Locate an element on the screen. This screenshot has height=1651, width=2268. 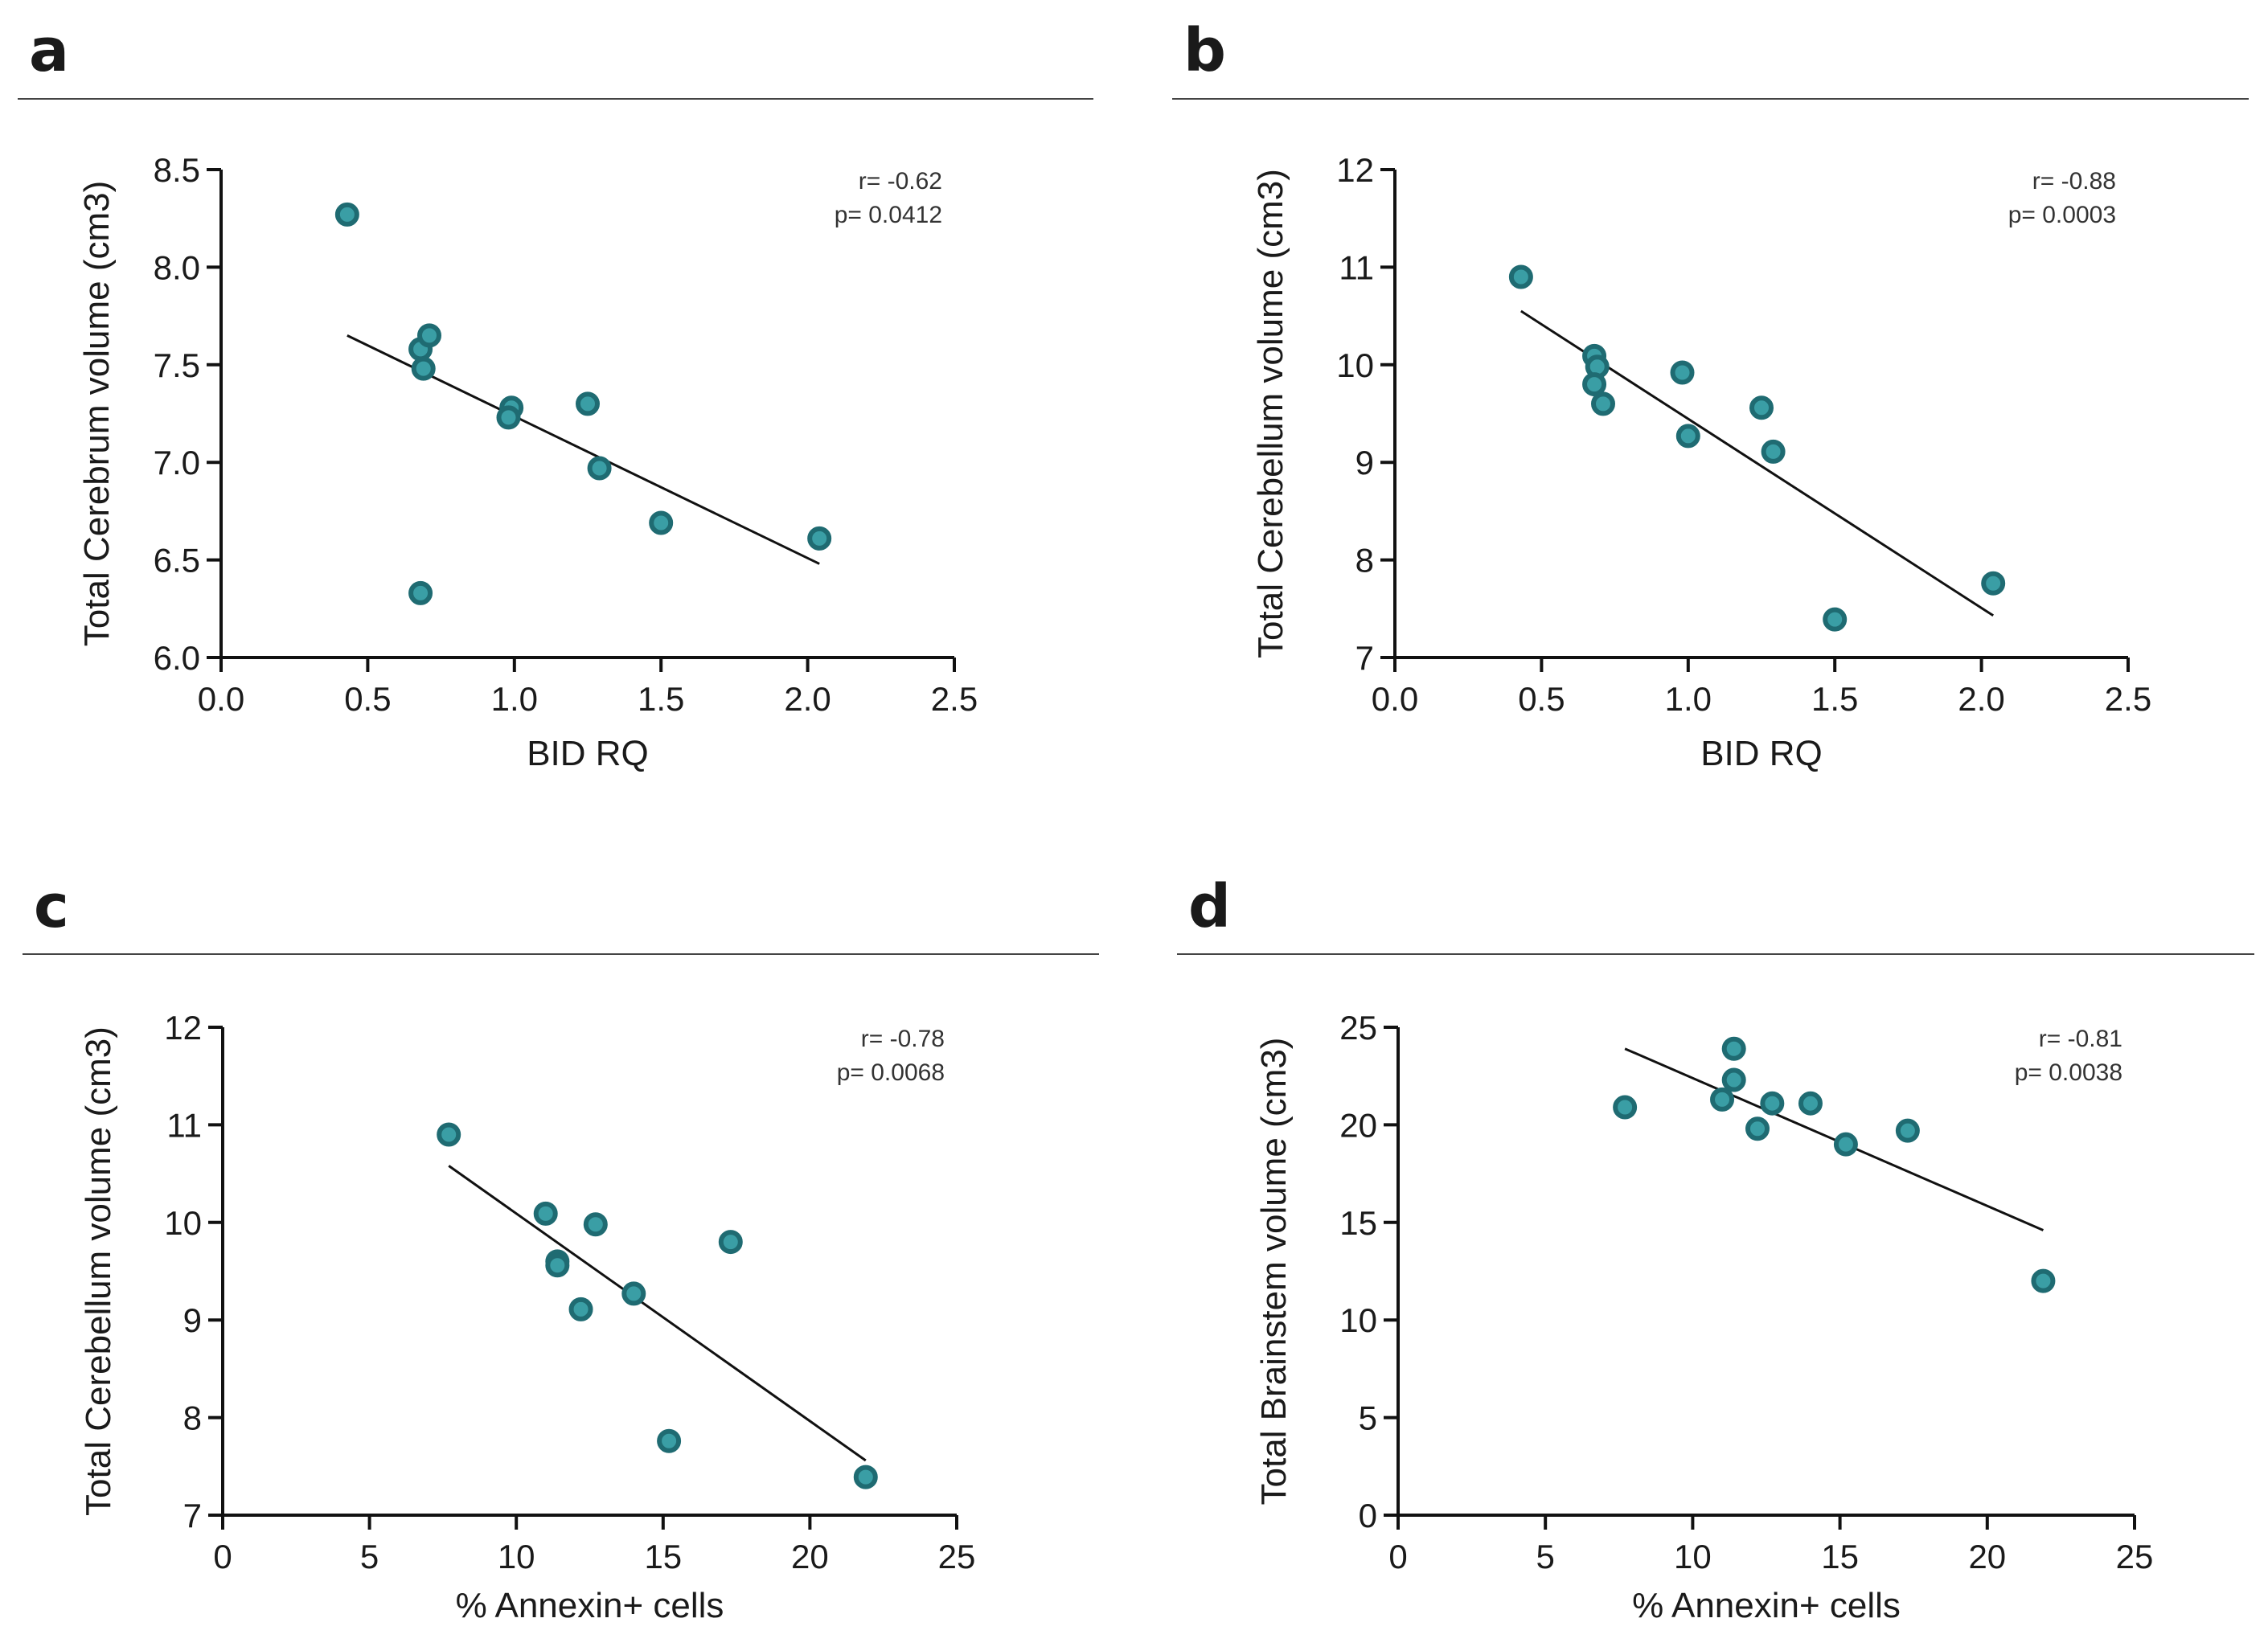
y-tick-label: 20 is located at coordinates (1358, 1125).